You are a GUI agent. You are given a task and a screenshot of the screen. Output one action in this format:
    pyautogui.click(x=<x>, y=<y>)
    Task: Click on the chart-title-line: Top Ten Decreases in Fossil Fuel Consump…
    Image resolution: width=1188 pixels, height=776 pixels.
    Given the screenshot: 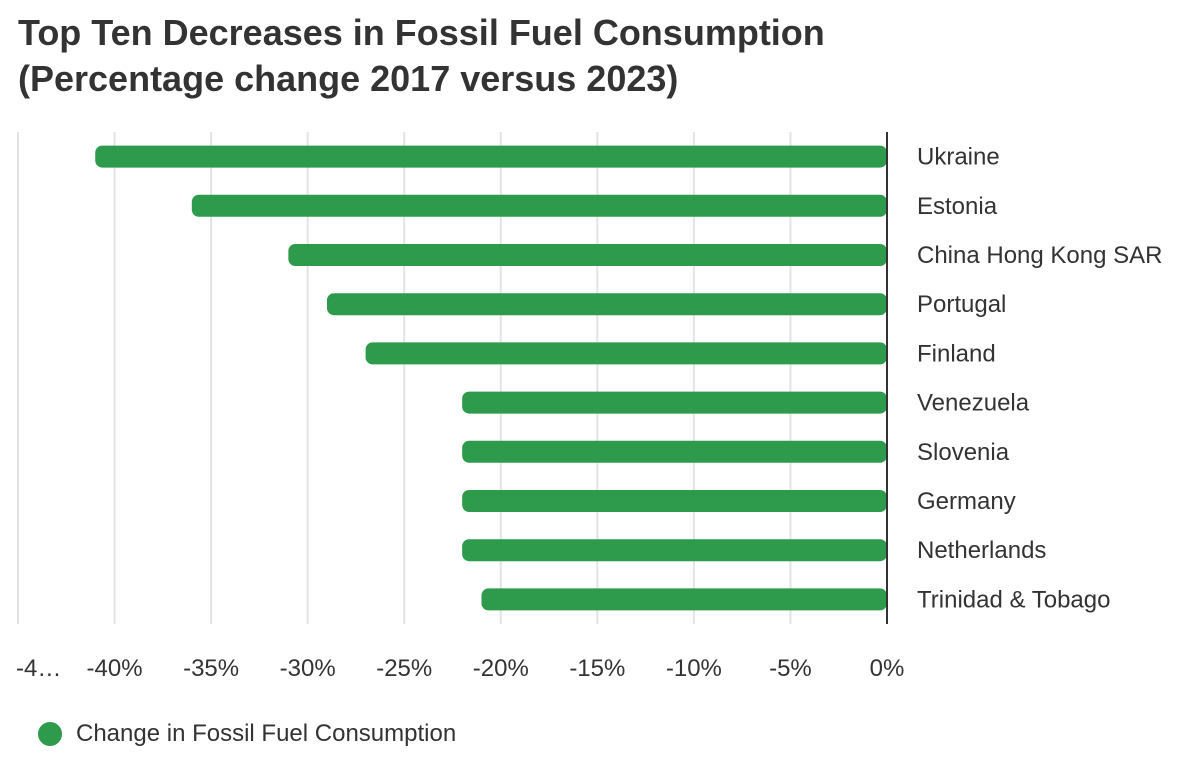 What is the action you would take?
    pyautogui.click(x=421, y=32)
    